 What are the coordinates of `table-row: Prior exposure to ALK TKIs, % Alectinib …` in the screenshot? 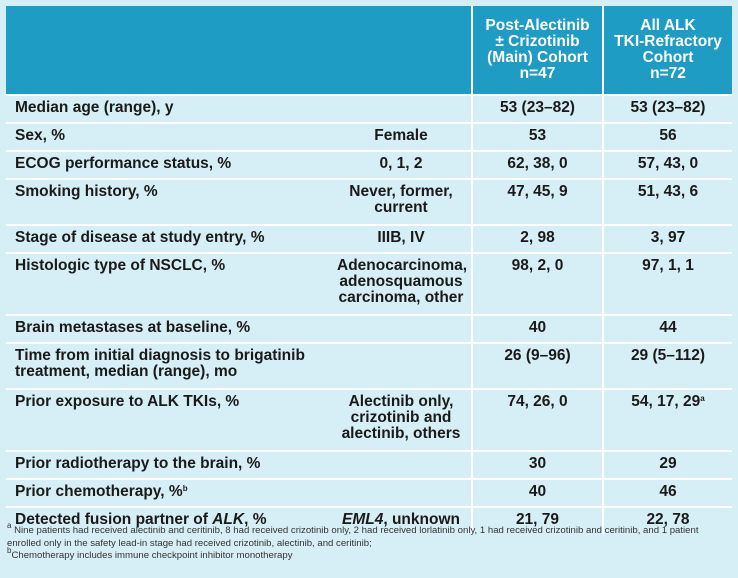 It's located at (369, 419).